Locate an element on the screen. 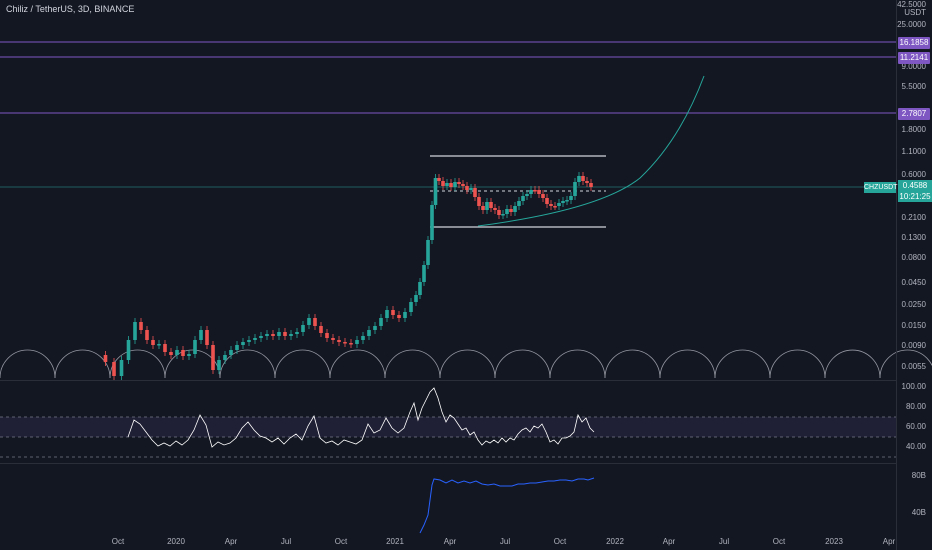 The height and width of the screenshot is (550, 932). pane-separator-rsi is located at coordinates (448, 380).